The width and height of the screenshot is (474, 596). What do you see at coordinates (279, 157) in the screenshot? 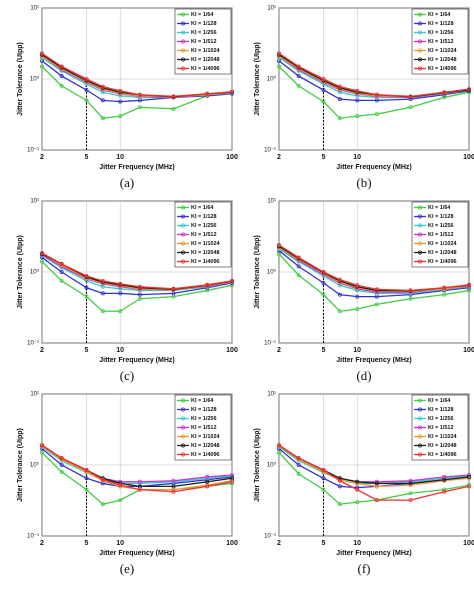
I see `x-tick-label: 2` at bounding box center [279, 157].